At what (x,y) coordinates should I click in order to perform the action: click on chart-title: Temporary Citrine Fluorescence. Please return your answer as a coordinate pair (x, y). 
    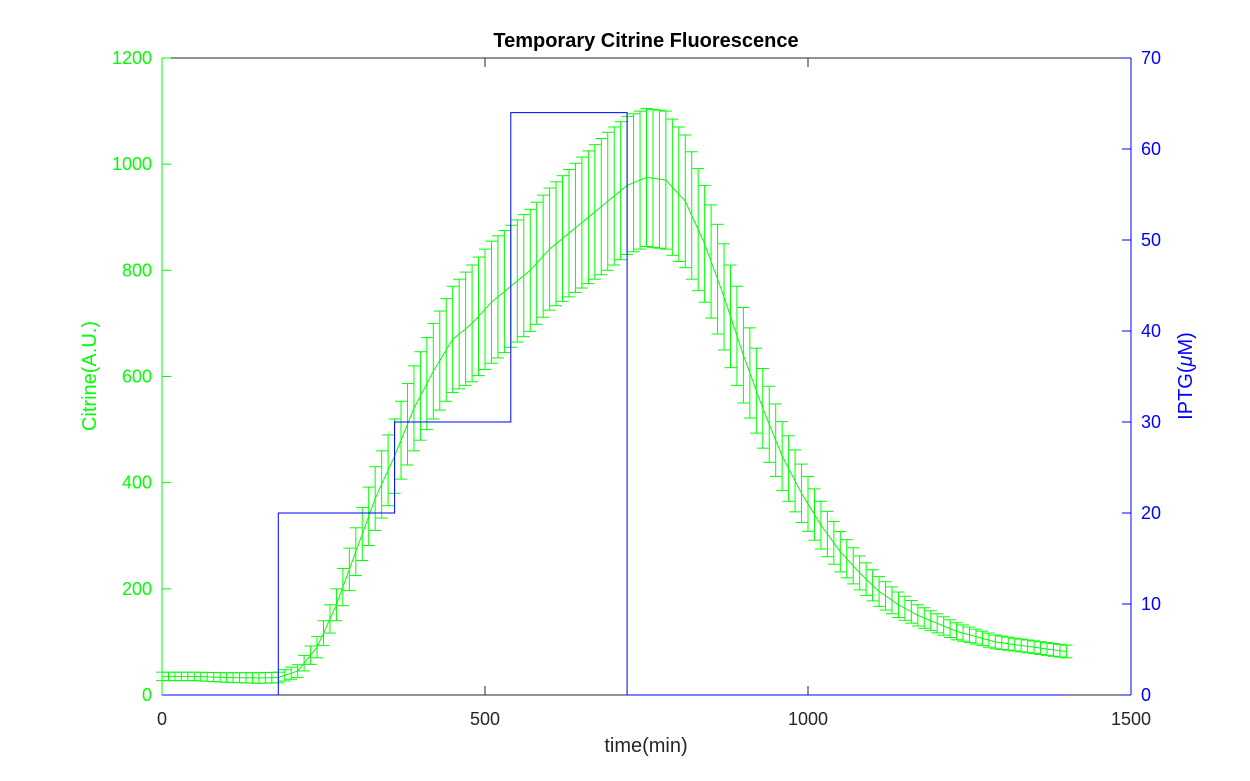
    Looking at the image, I should click on (645, 41).